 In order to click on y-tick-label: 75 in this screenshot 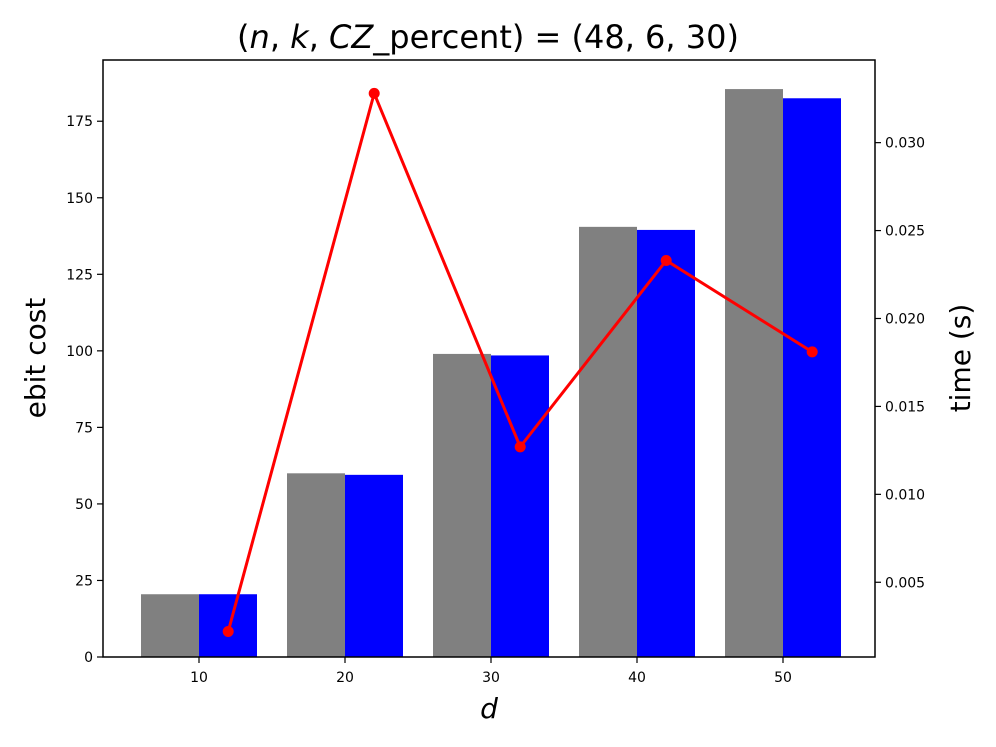, I will do `click(84, 428)`.